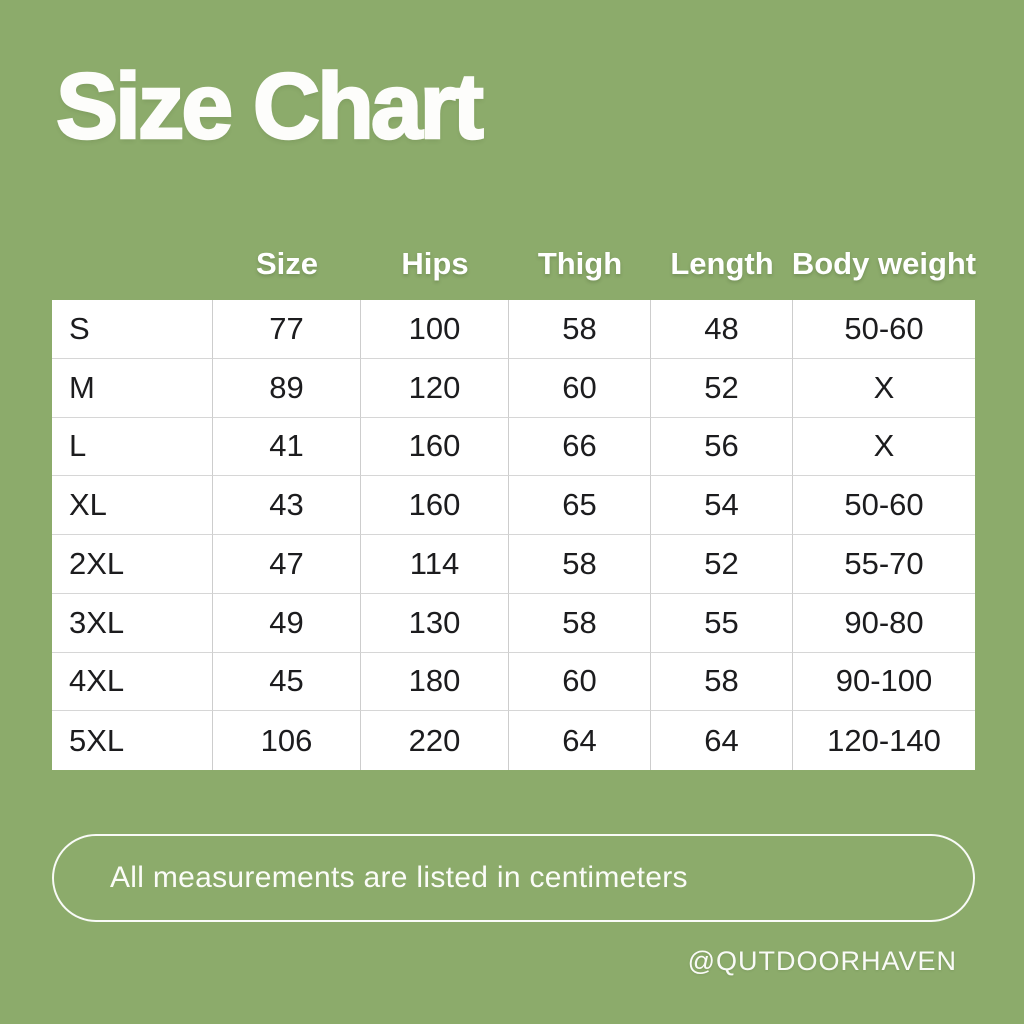  I want to click on size-label-cell: XL, so click(132, 505).